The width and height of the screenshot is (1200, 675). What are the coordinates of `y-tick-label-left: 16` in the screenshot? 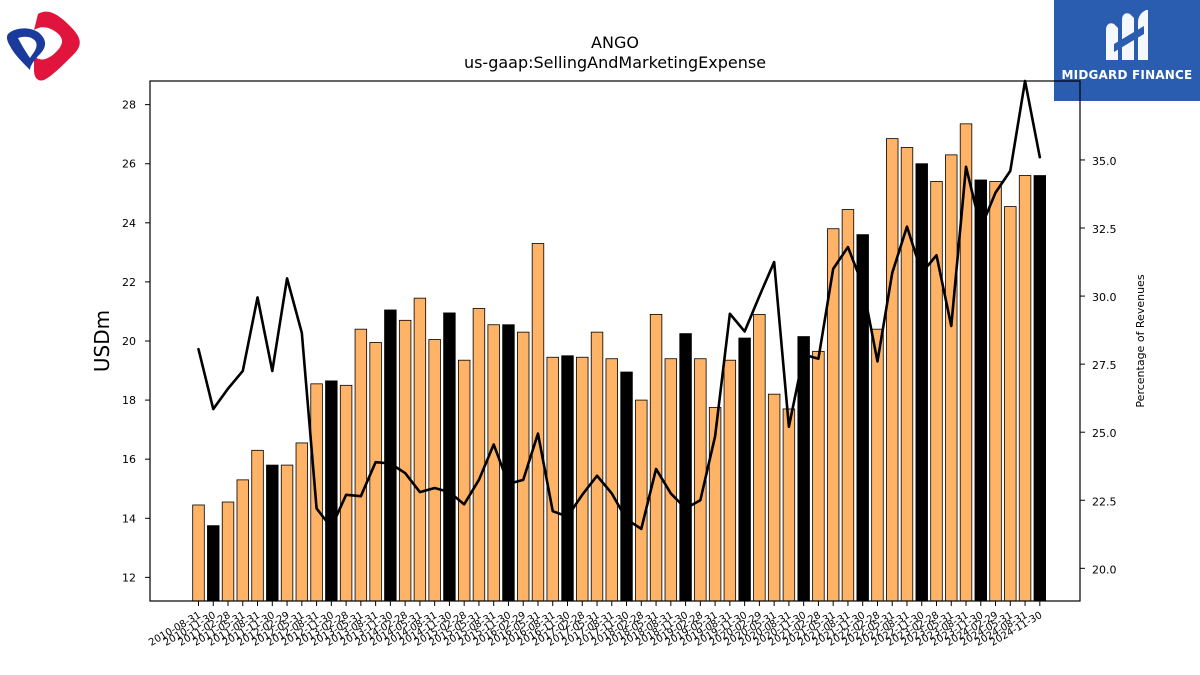 It's located at (129, 459).